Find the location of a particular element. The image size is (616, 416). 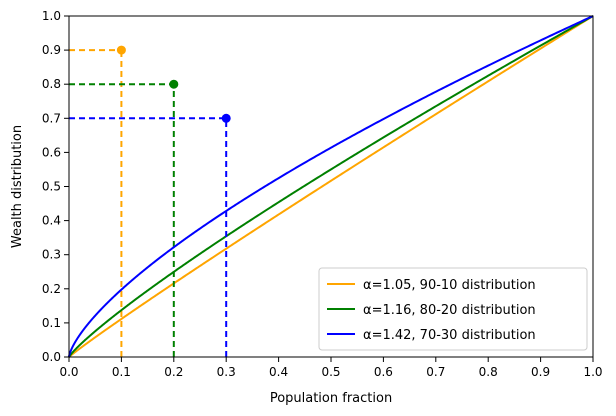

x-tick-label: 0.2 is located at coordinates (173, 372).